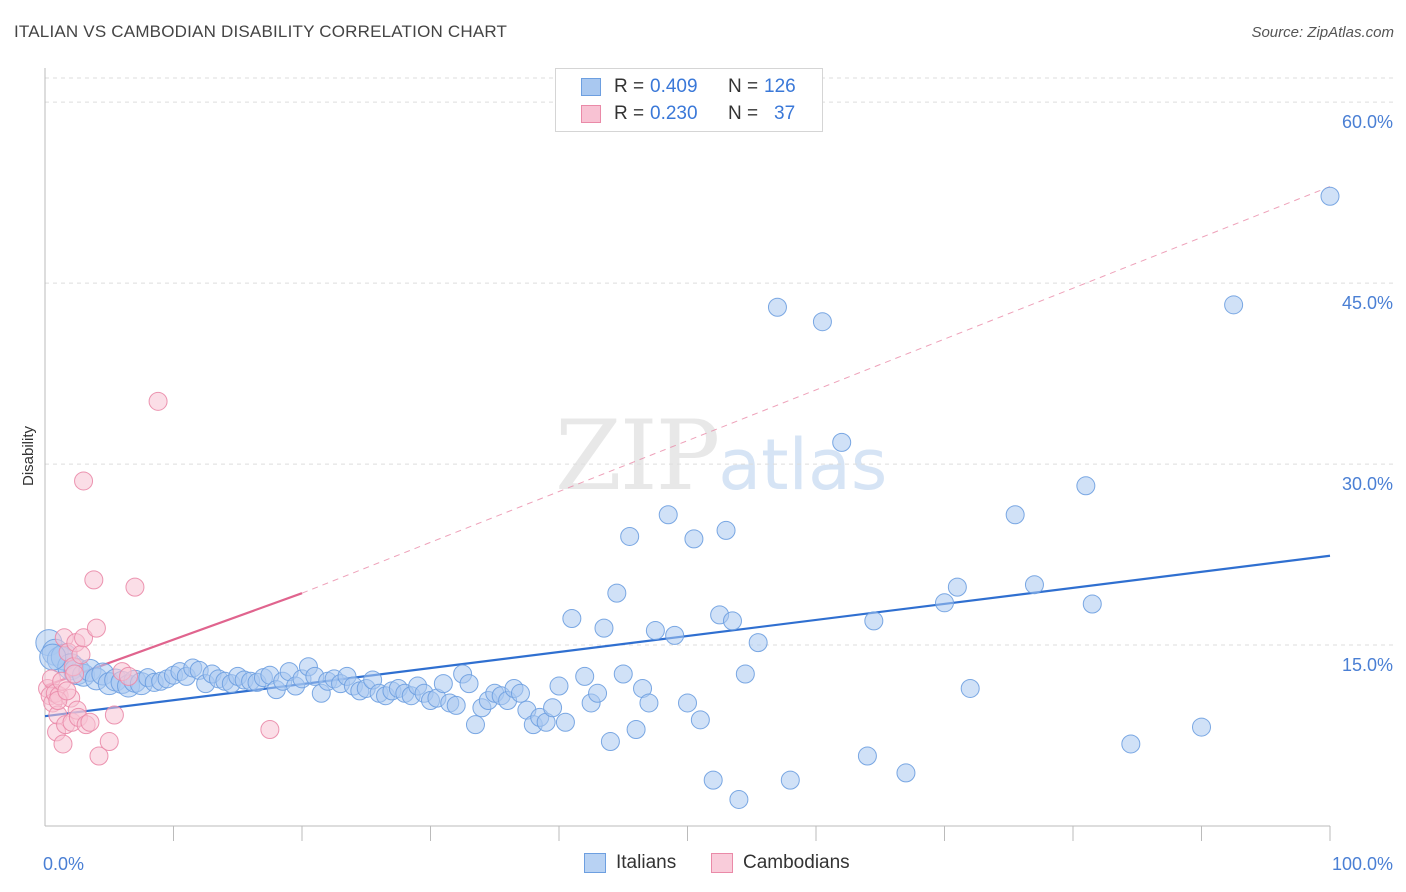 The image size is (1406, 892). I want to click on legend-row-cambodians: R = 0.230 N = 37, so click(689, 114).